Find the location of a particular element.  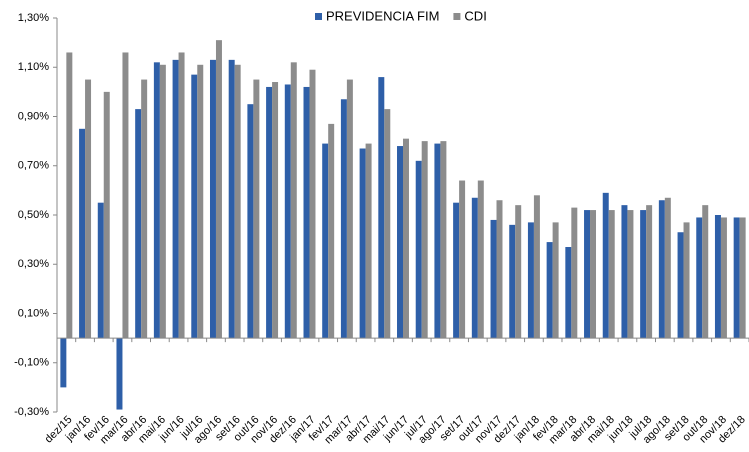

y-tick-label: 1,10% is located at coordinates (33, 67).